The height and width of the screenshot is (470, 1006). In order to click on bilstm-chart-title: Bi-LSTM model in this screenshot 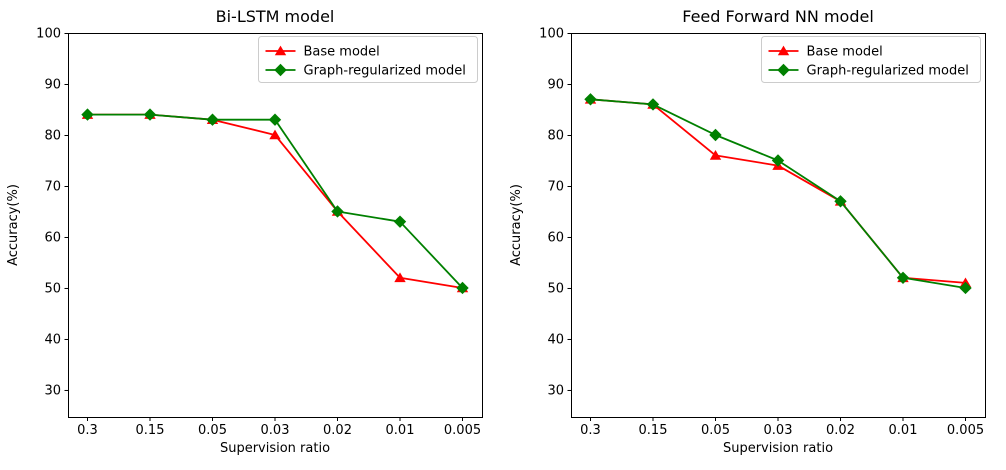, I will do `click(275, 16)`.